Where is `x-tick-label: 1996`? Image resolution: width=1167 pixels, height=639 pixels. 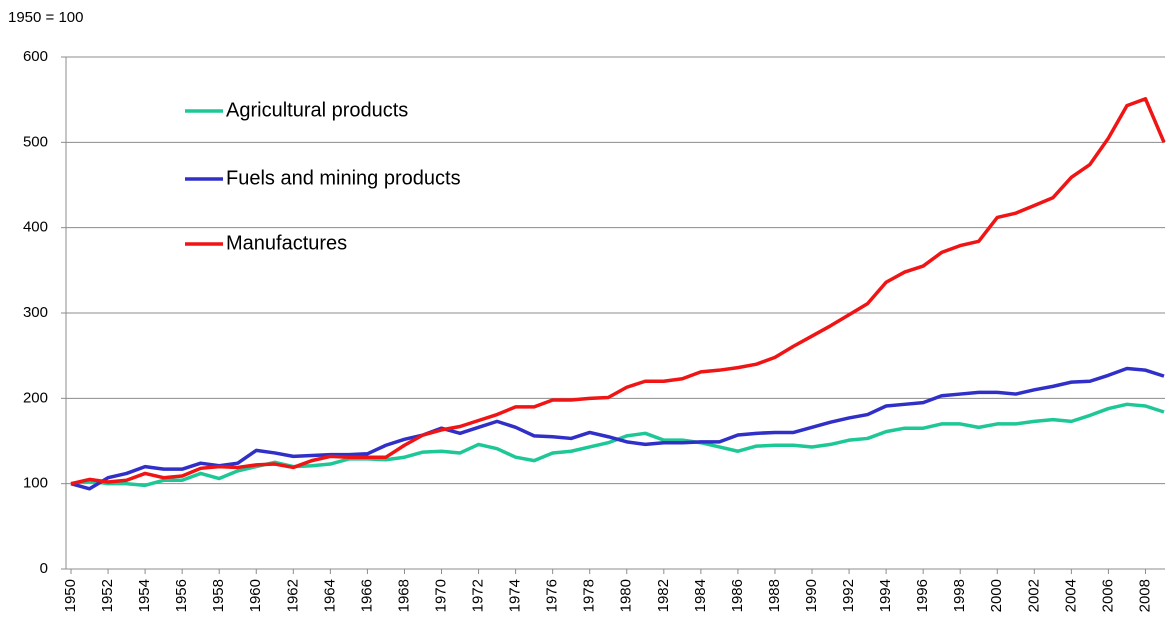
x-tick-label: 1996 is located at coordinates (922, 595).